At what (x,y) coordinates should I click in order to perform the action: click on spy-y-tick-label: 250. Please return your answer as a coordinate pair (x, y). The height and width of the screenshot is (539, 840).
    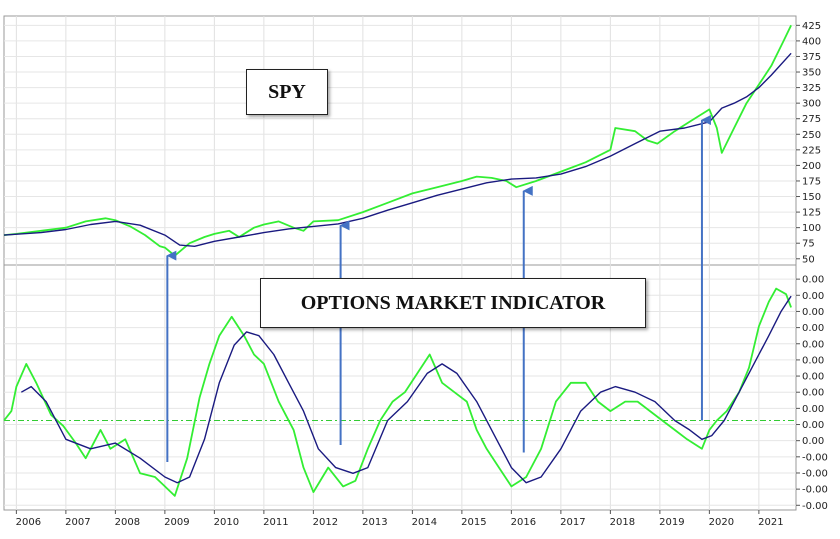
    Looking at the image, I should click on (811, 135).